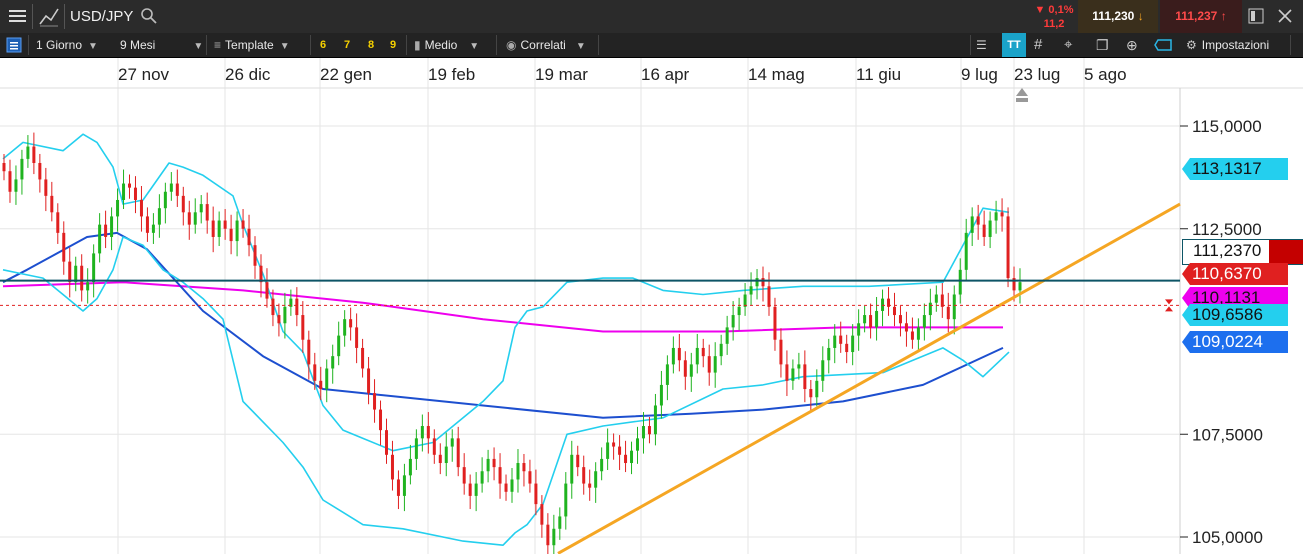 This screenshot has width=1303, height=554. Describe the element at coordinates (446, 45) in the screenshot. I see `chart-style-select: ▮ Medio ▼` at that location.